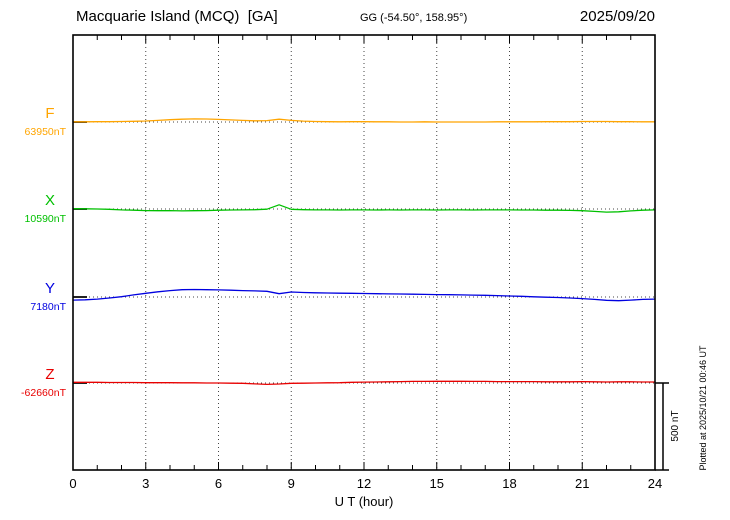 Image resolution: width=730 pixels, height=520 pixels. I want to click on x-tick-label: 0, so click(73, 483).